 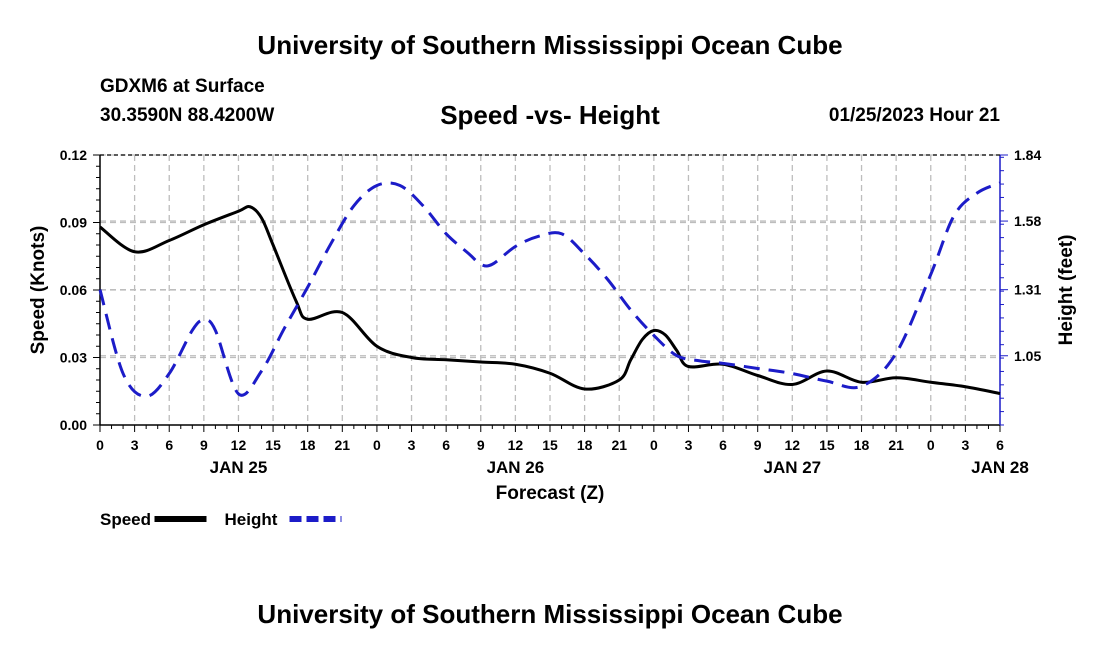 I want to click on x-axis-title: Forecast (Z), so click(x=550, y=493).